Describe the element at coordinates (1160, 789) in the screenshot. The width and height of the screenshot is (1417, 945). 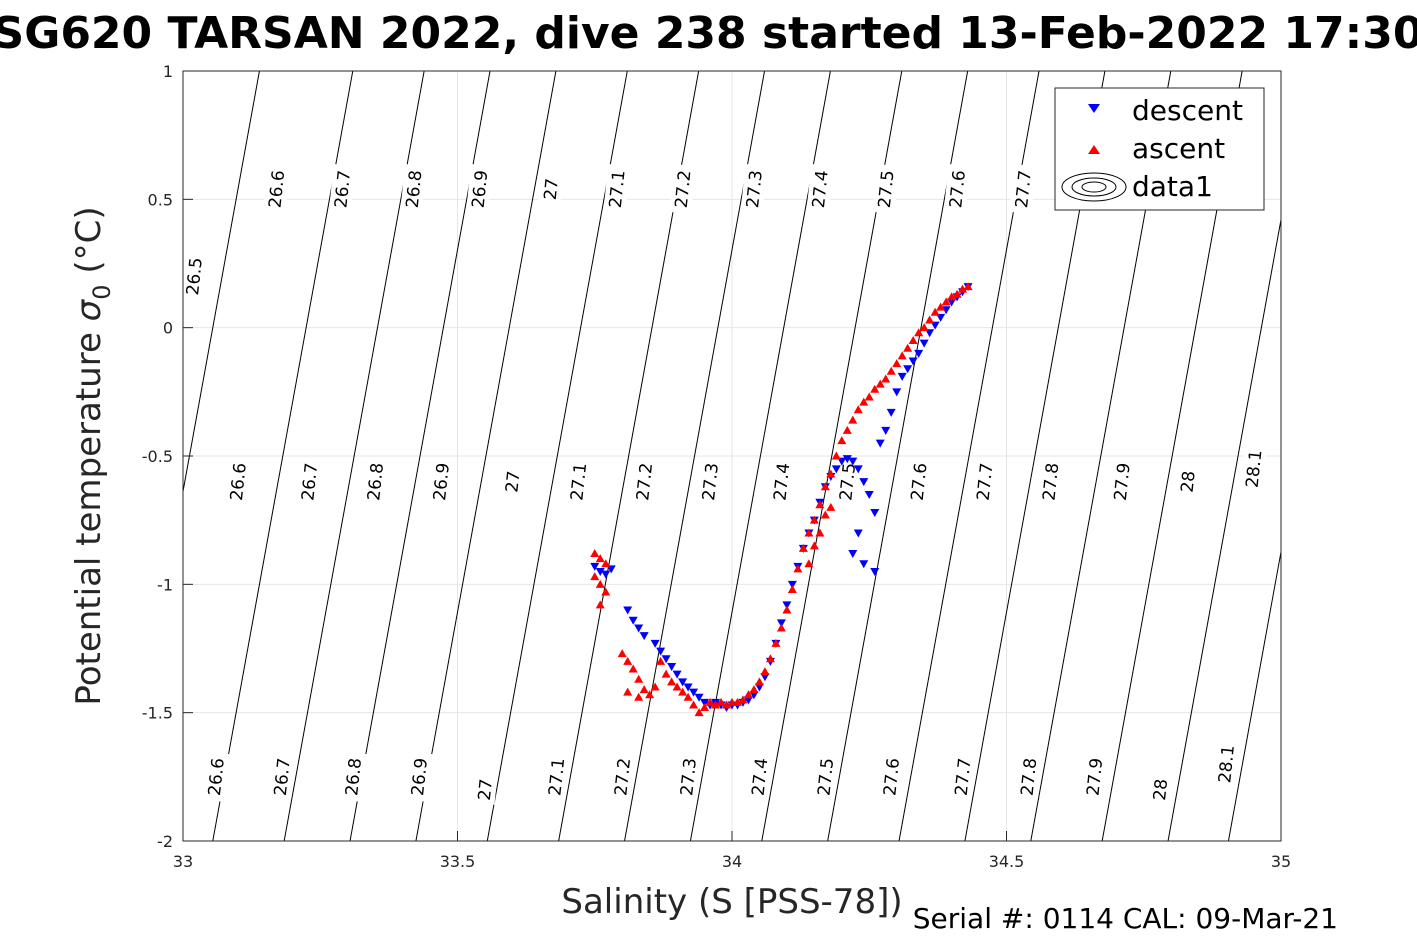
I see `contour-label: 28` at that location.